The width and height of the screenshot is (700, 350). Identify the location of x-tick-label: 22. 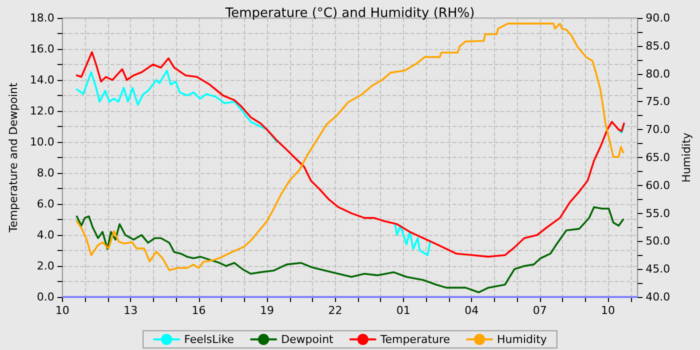
(335, 310).